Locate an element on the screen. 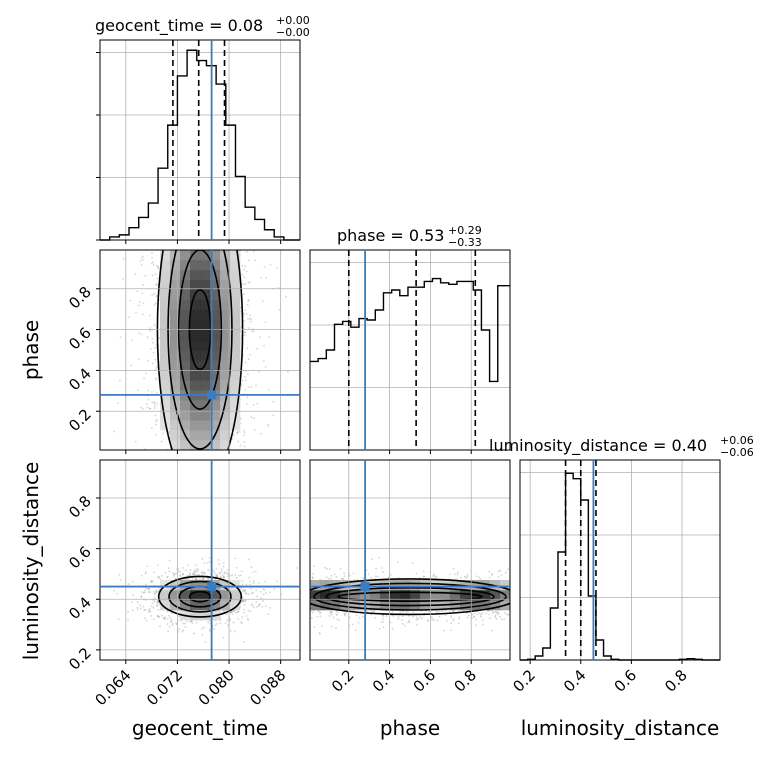  title-phase: phase = 0.53 is located at coordinates (390, 235).